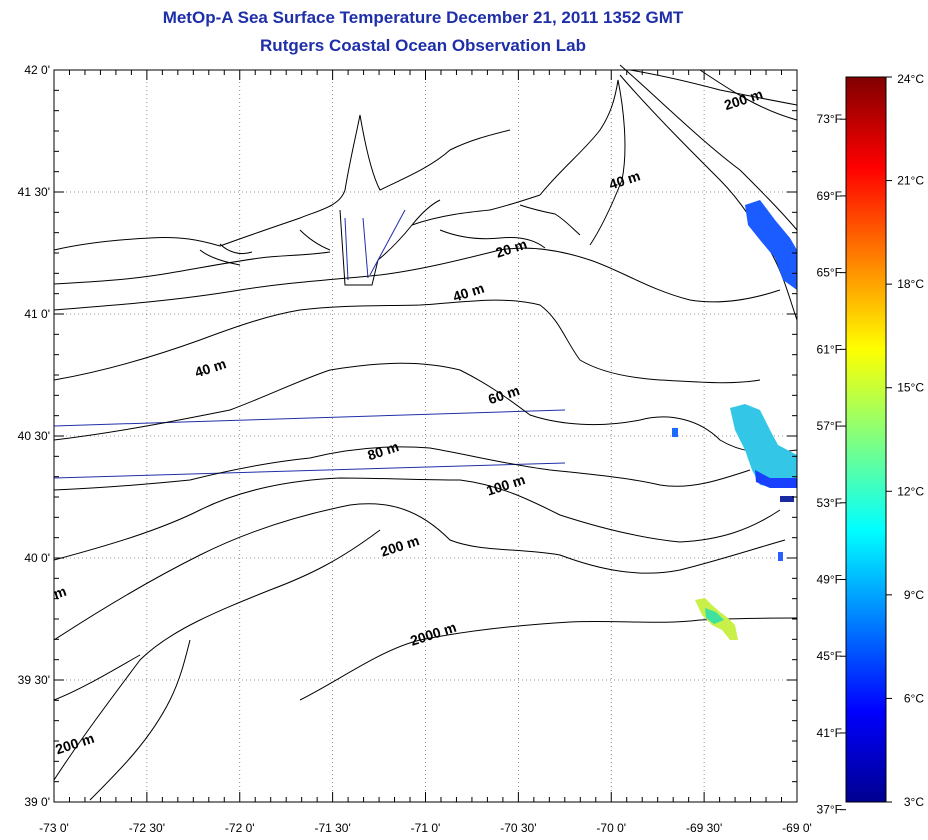  Describe the element at coordinates (914, 595) in the screenshot. I see `celsius-label: 9°C` at that location.